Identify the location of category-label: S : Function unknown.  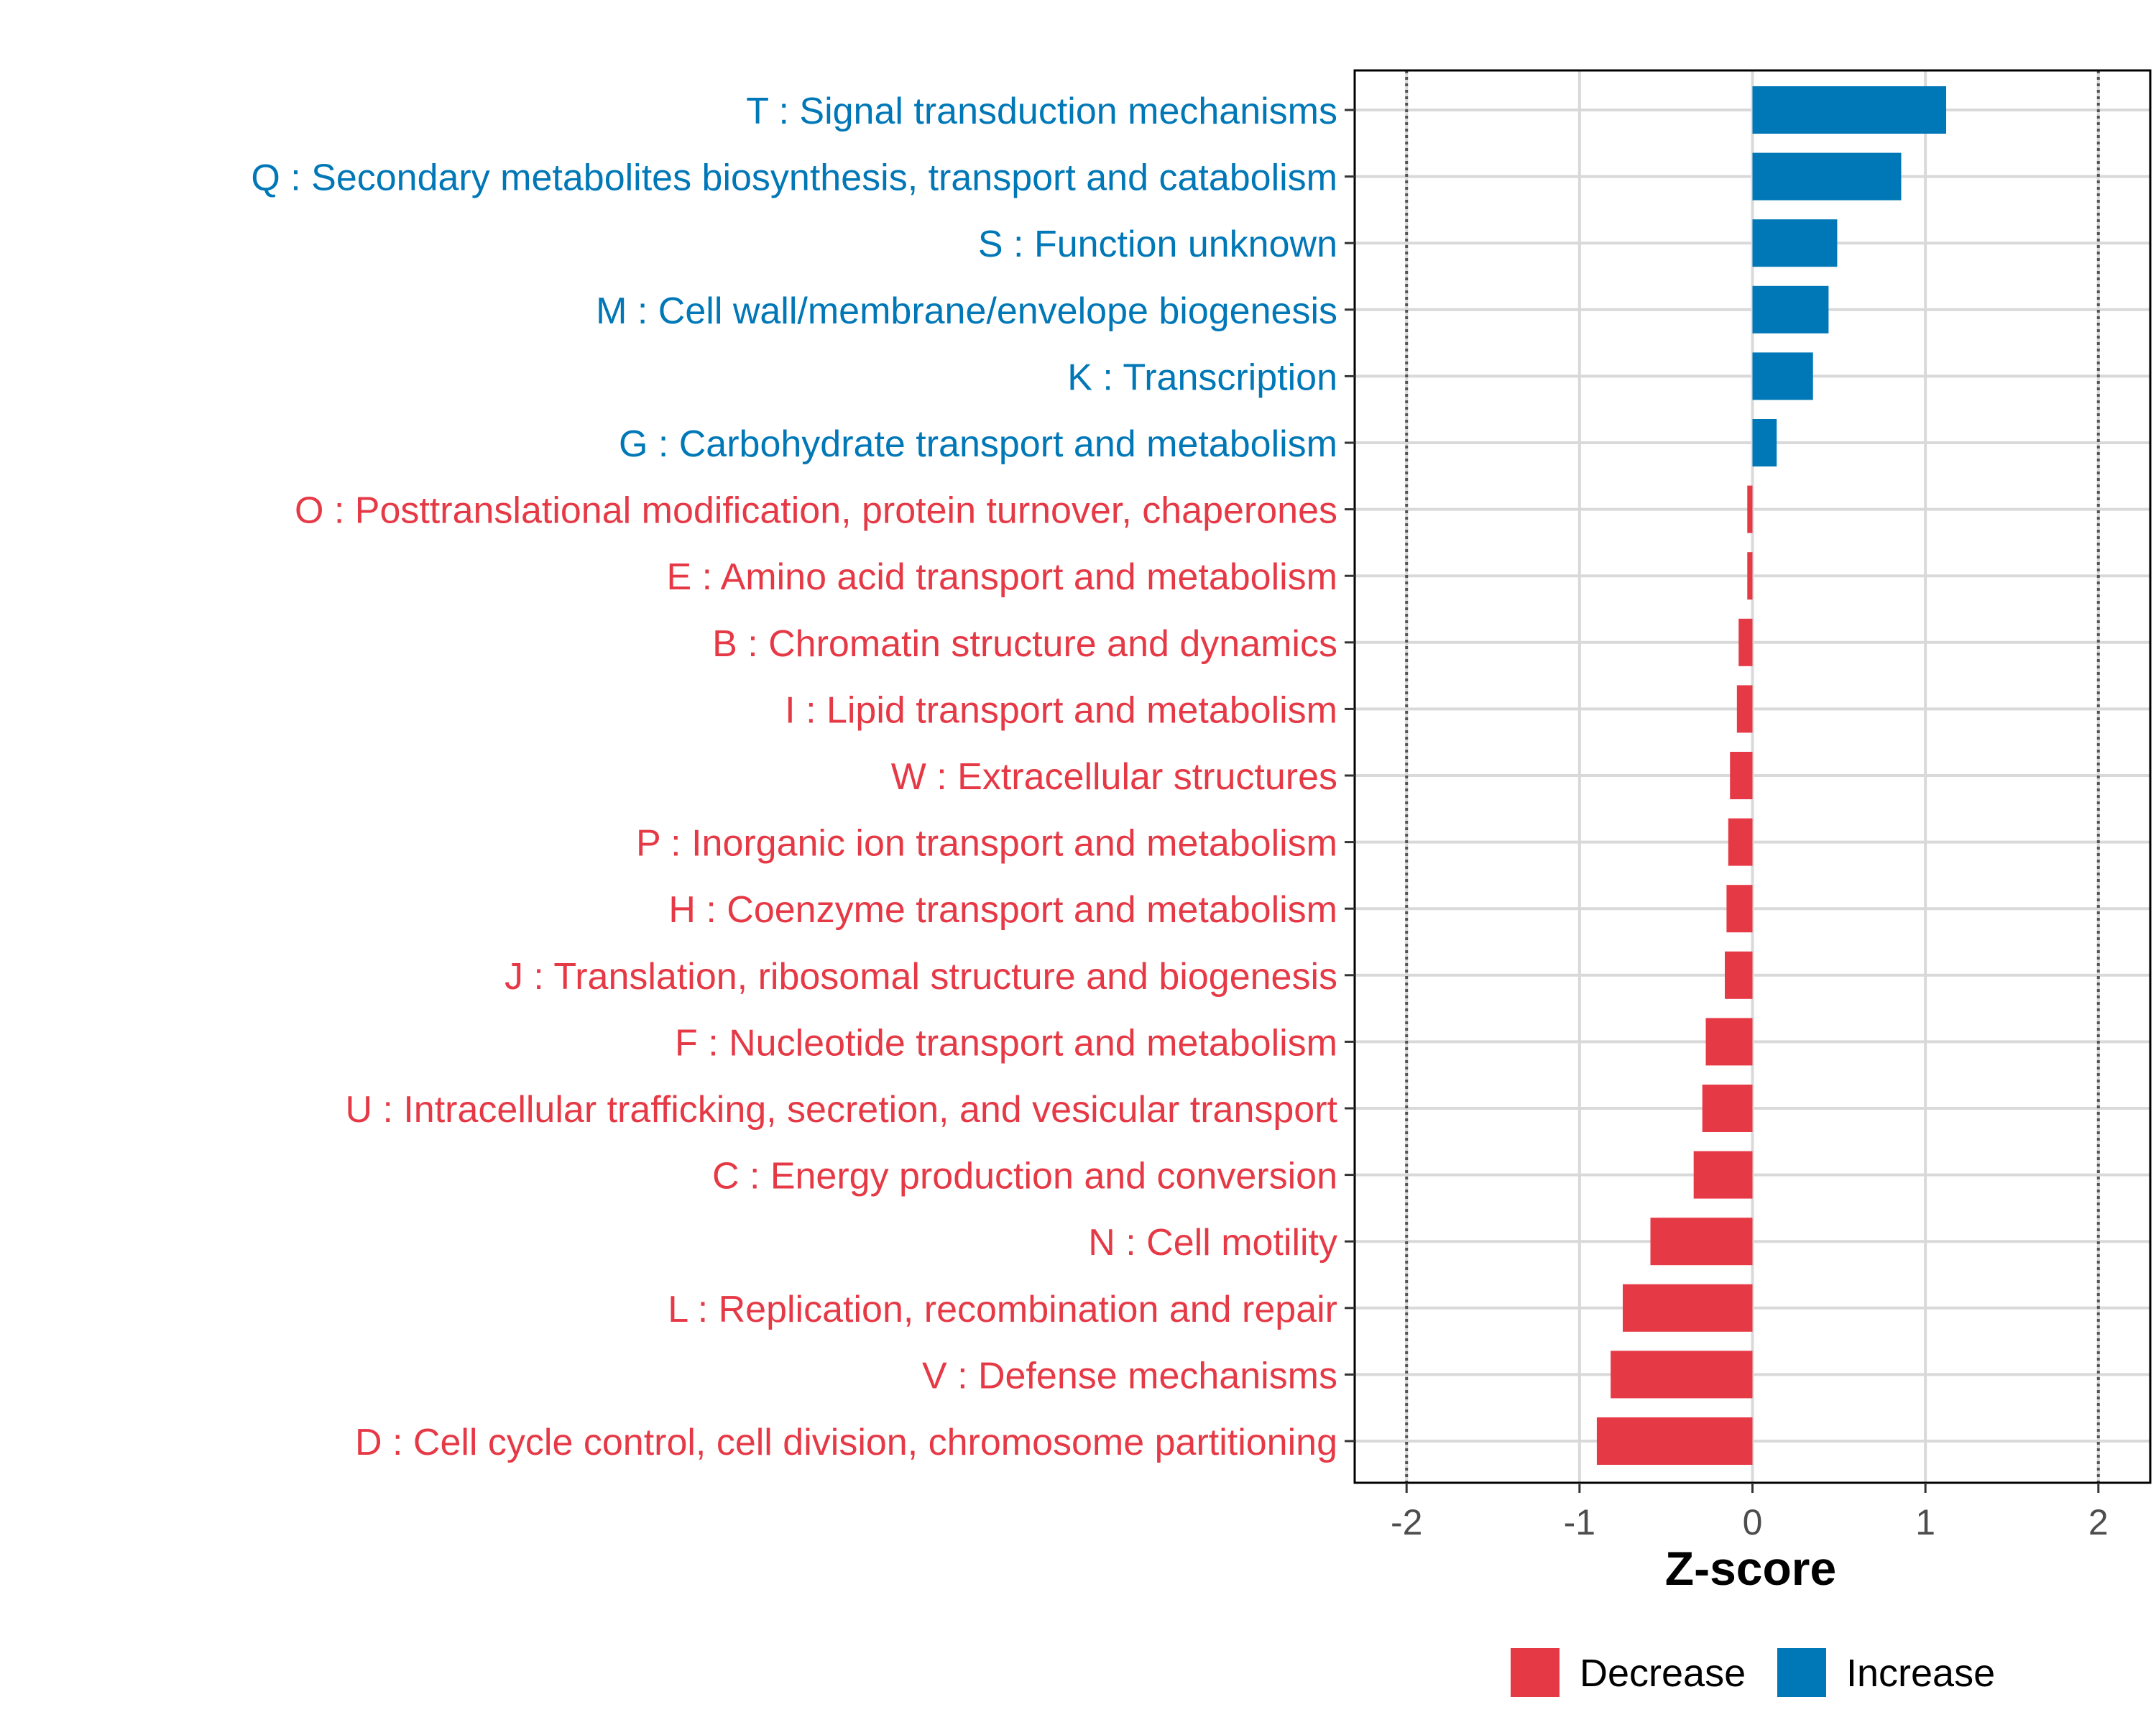
(1157, 244).